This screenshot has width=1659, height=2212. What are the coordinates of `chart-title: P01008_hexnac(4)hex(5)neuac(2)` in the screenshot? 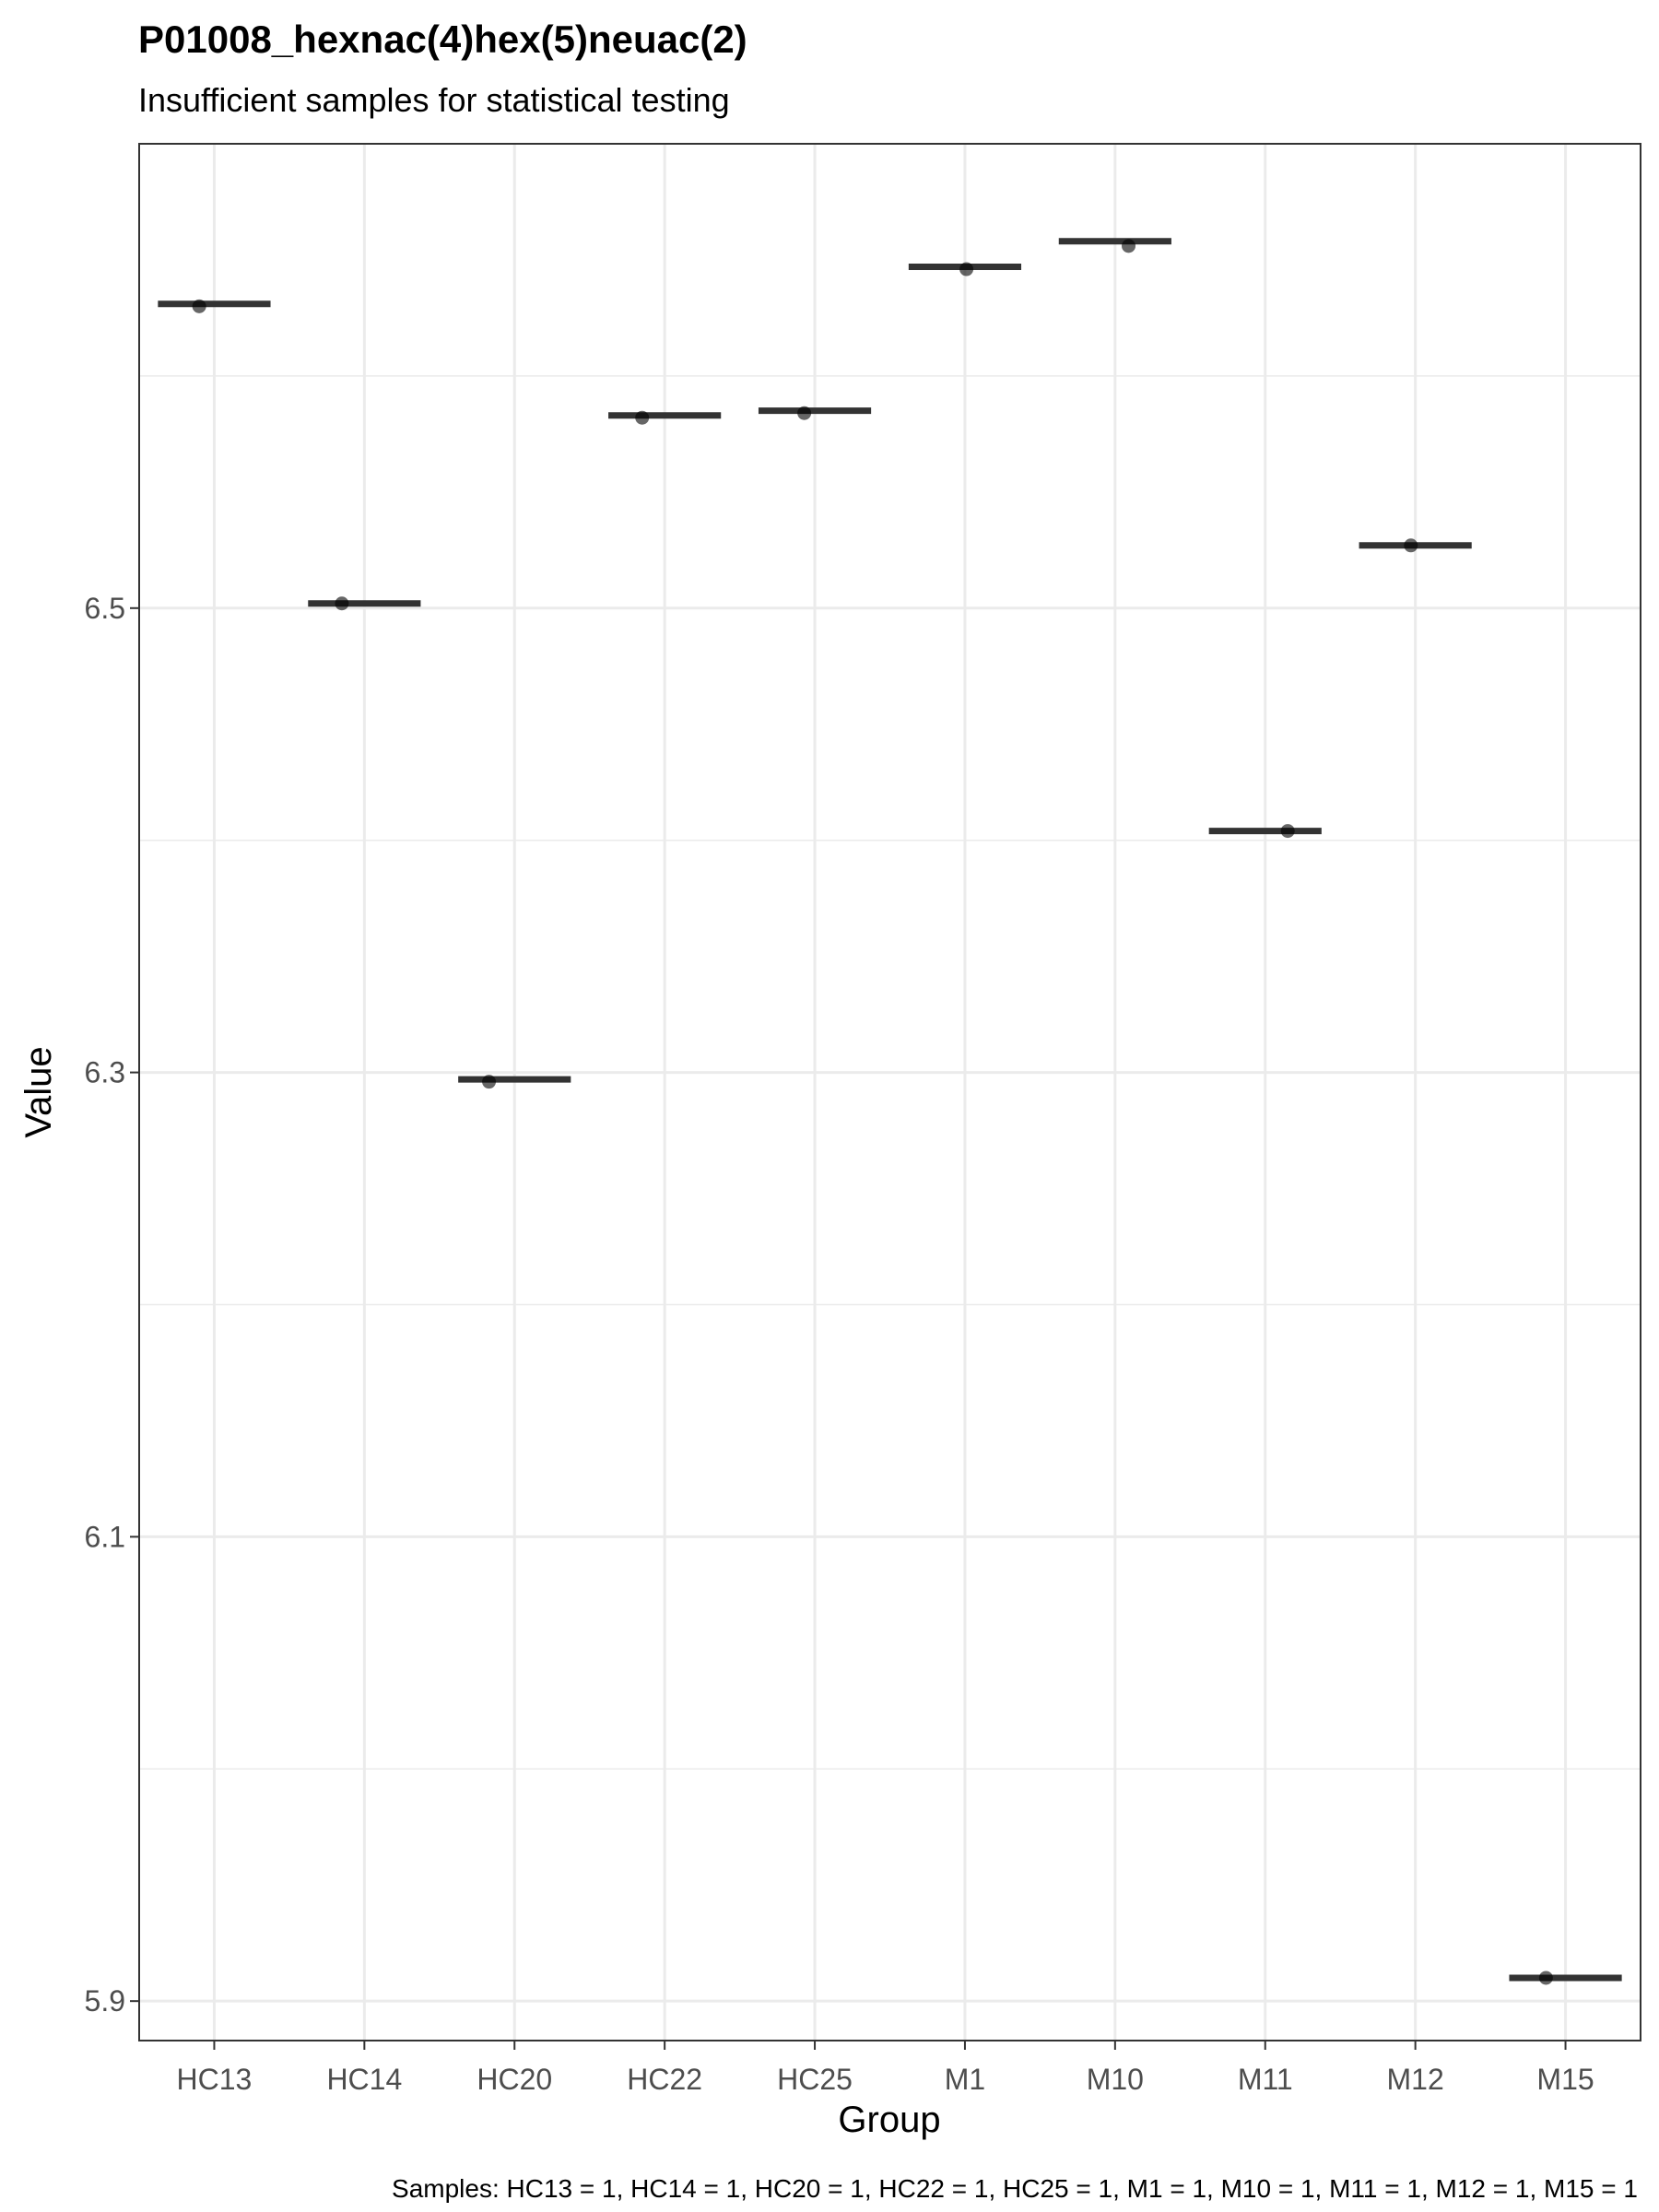 It's located at (442, 39).